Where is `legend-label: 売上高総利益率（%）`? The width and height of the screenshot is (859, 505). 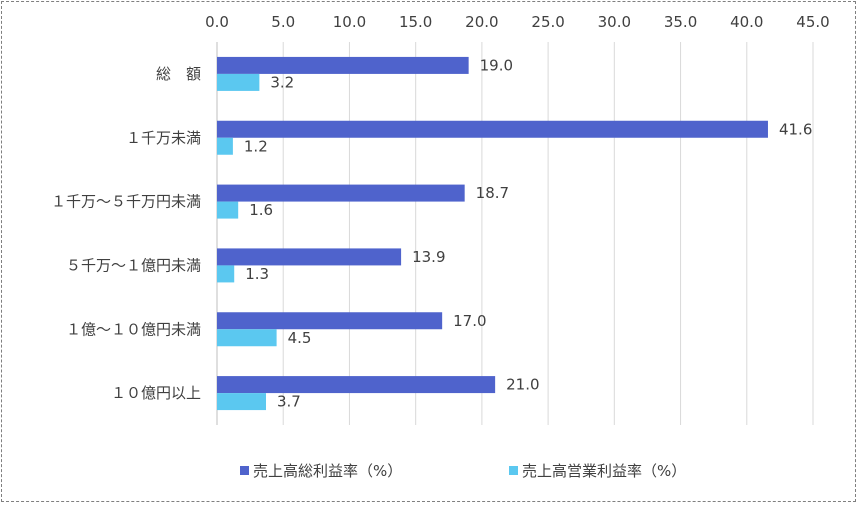 legend-label: 売上高総利益率（%） is located at coordinates (327, 471).